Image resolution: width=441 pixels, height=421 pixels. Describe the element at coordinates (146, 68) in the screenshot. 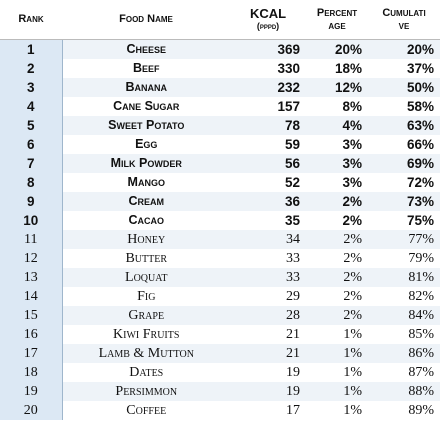

I see `table-cell: Beef` at that location.